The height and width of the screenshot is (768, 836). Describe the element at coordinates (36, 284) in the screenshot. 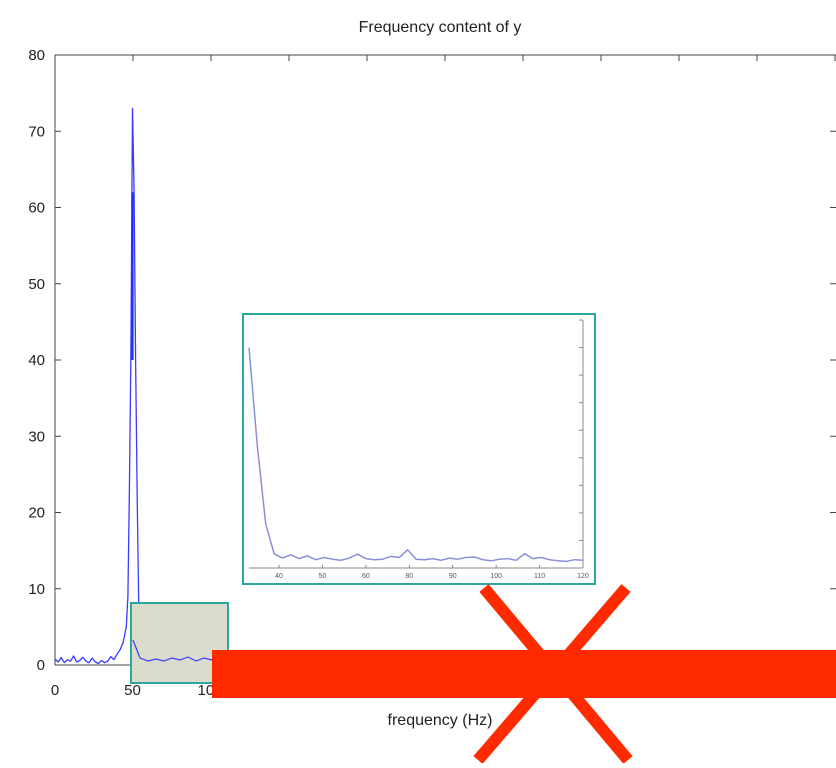

I see `y-tick-label: 50` at that location.